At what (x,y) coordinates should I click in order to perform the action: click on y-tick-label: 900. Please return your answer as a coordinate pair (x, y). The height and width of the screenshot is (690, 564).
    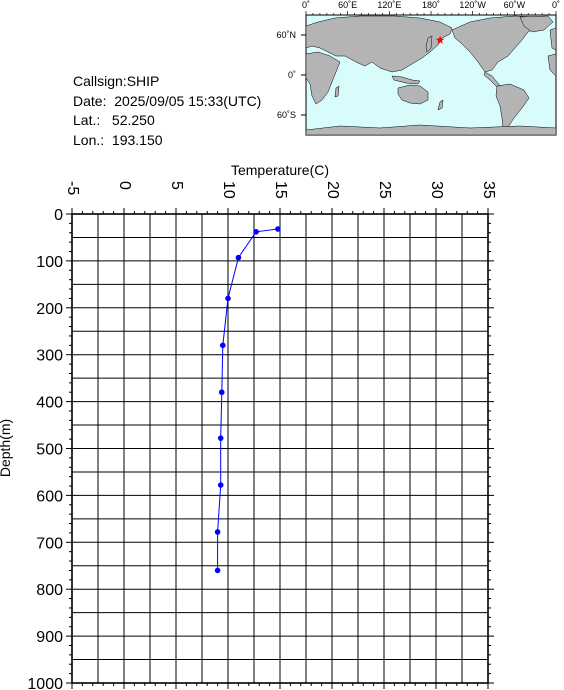
    Looking at the image, I should click on (49, 637).